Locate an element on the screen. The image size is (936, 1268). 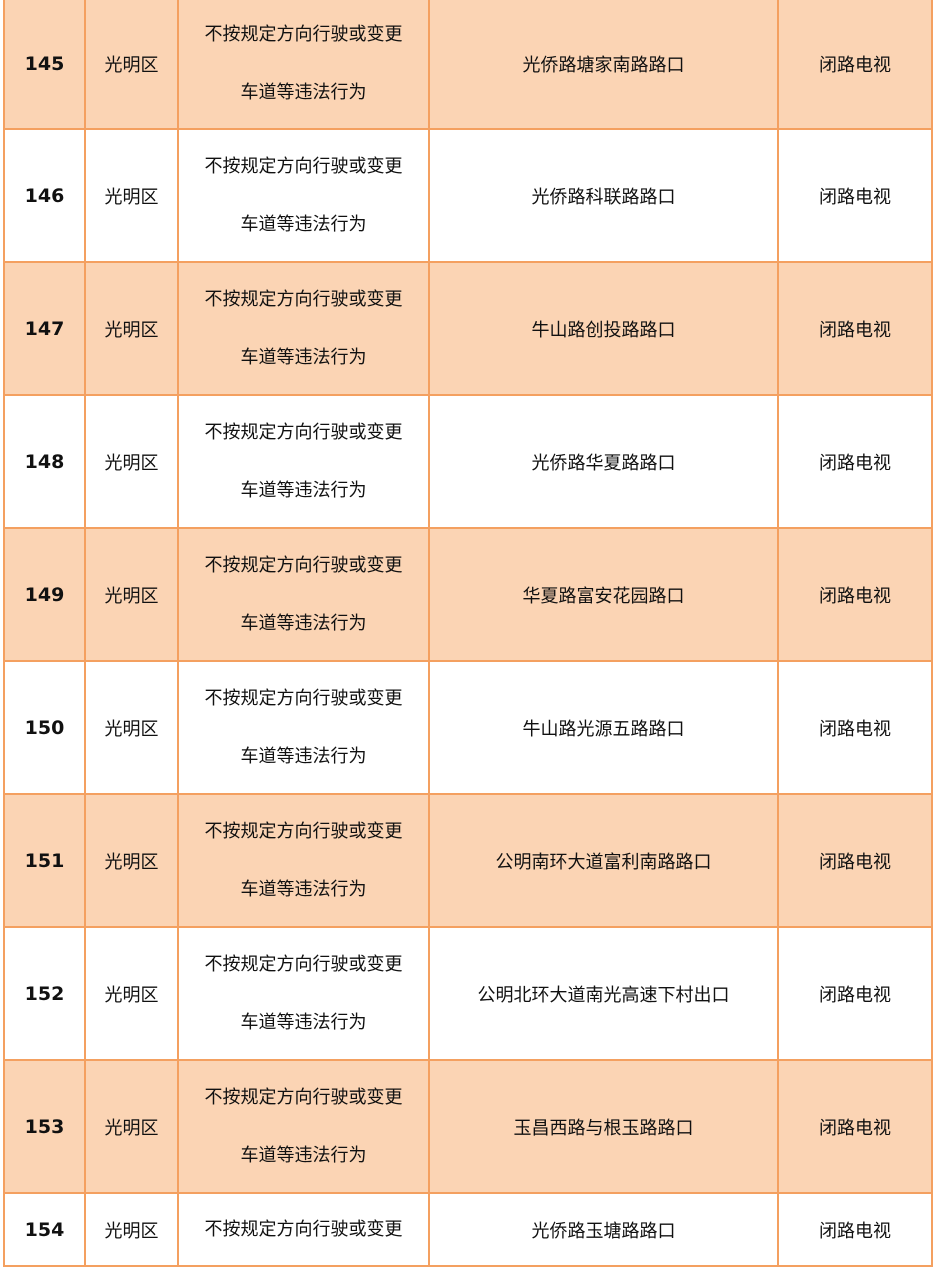
location-cell: 牛山路光源五路路口 is located at coordinates (603, 727).